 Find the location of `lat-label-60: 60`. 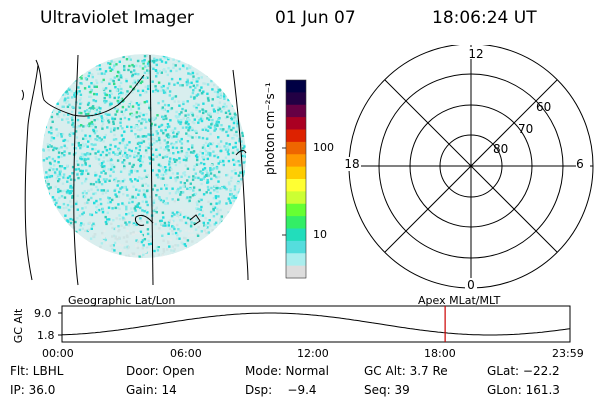

lat-label-60: 60 is located at coordinates (543, 107).